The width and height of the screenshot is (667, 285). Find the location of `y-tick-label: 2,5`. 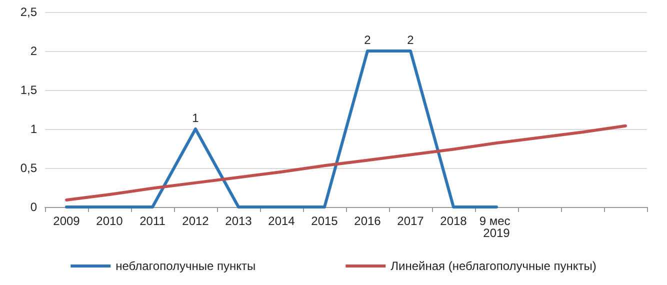

y-tick-label: 2,5 is located at coordinates (29, 12).